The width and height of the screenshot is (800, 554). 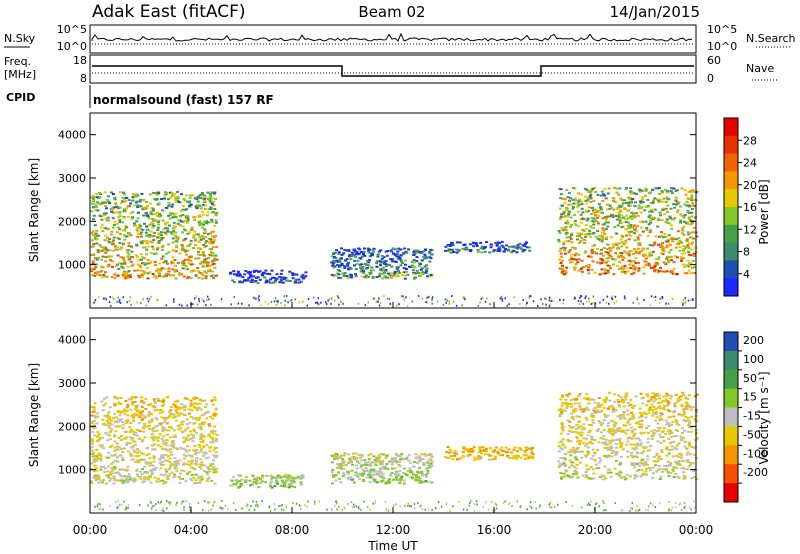 What do you see at coordinates (750, 207) in the screenshot?
I see `power-colorbar-tick-label: 16` at bounding box center [750, 207].